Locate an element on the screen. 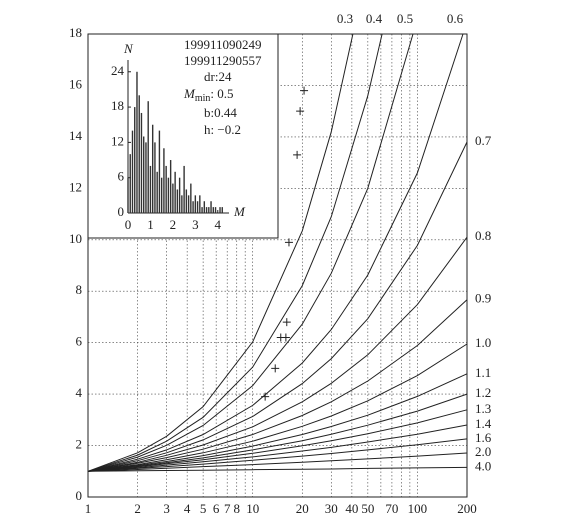  x-tick-label: 7 is located at coordinates (227, 508).